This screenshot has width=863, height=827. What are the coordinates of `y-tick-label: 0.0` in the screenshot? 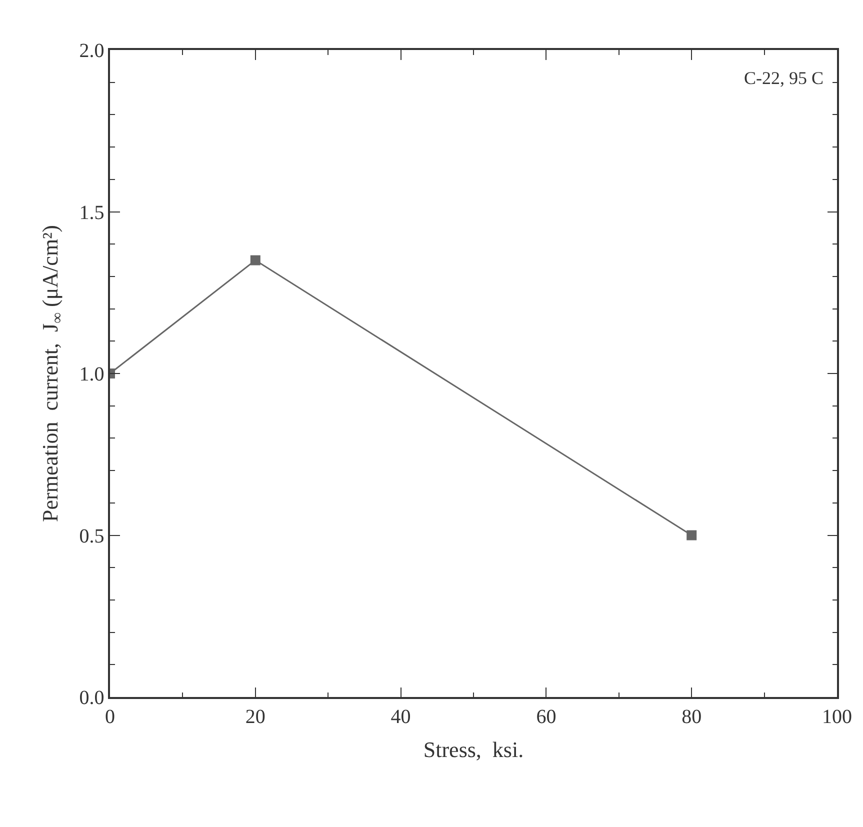 It's located at (91, 698).